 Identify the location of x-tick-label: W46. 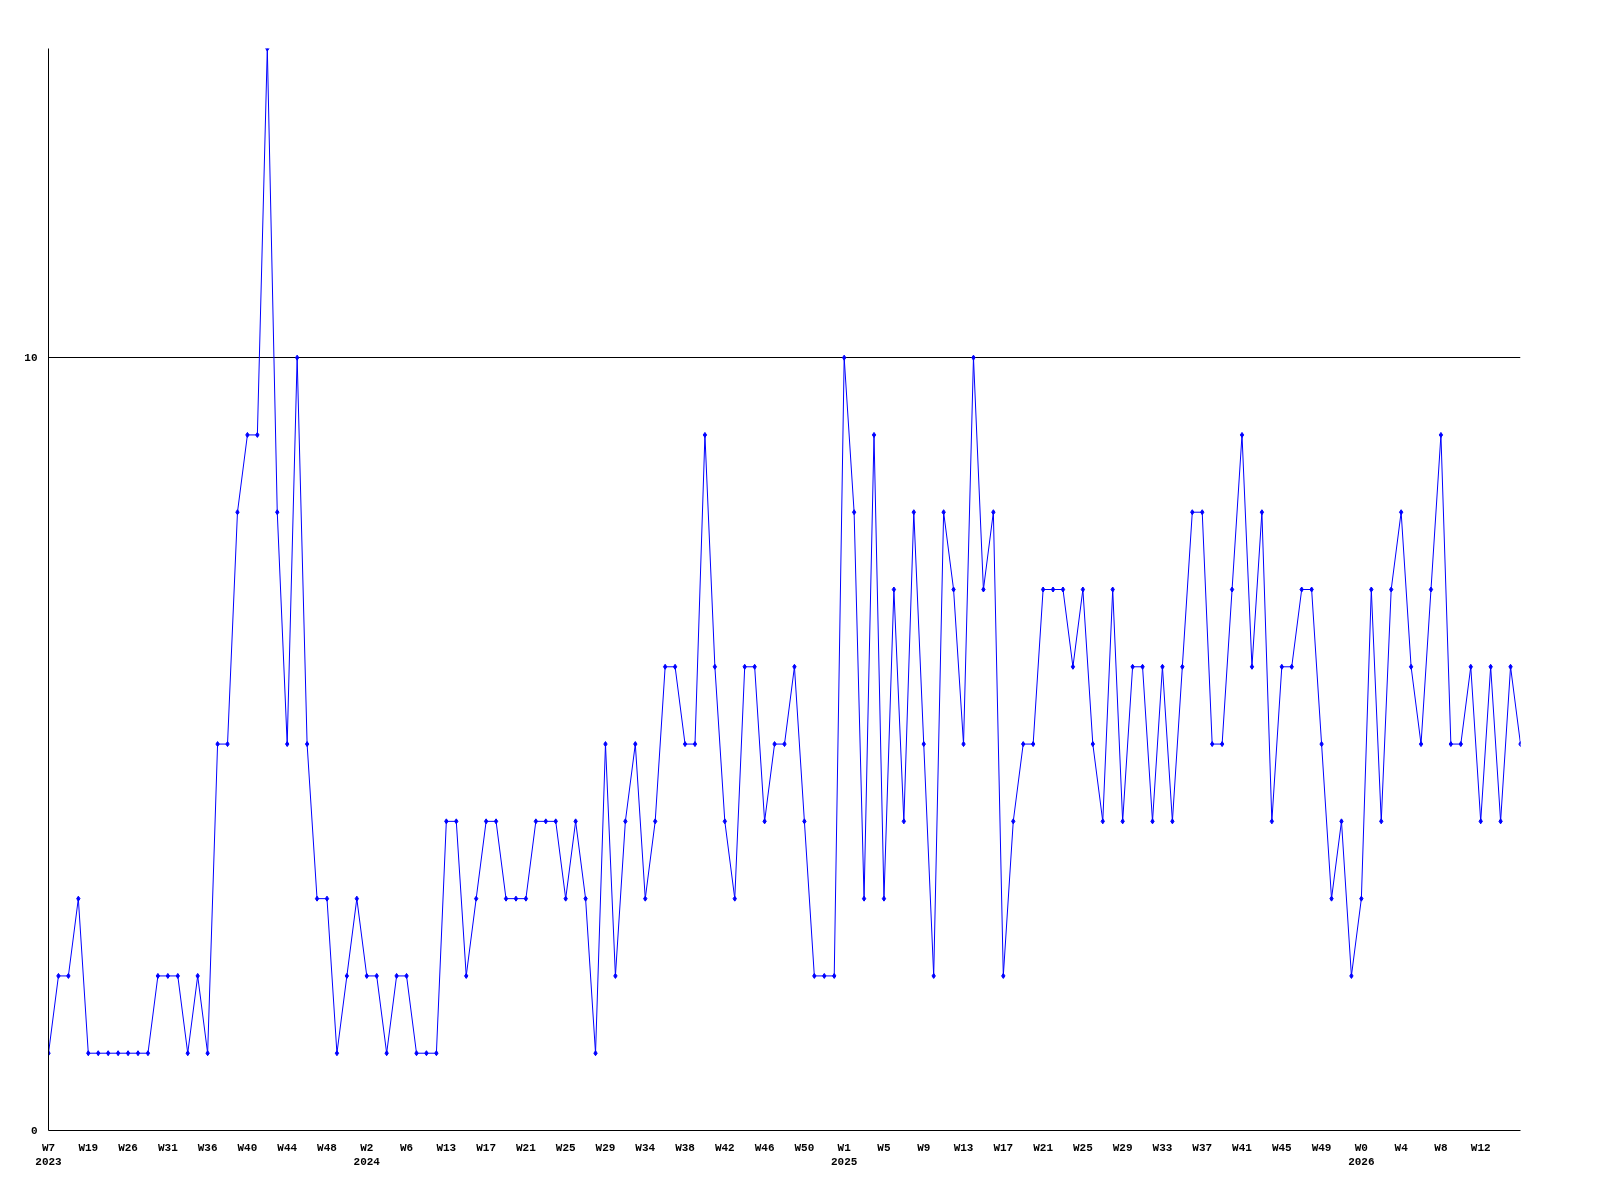
(764, 1147).